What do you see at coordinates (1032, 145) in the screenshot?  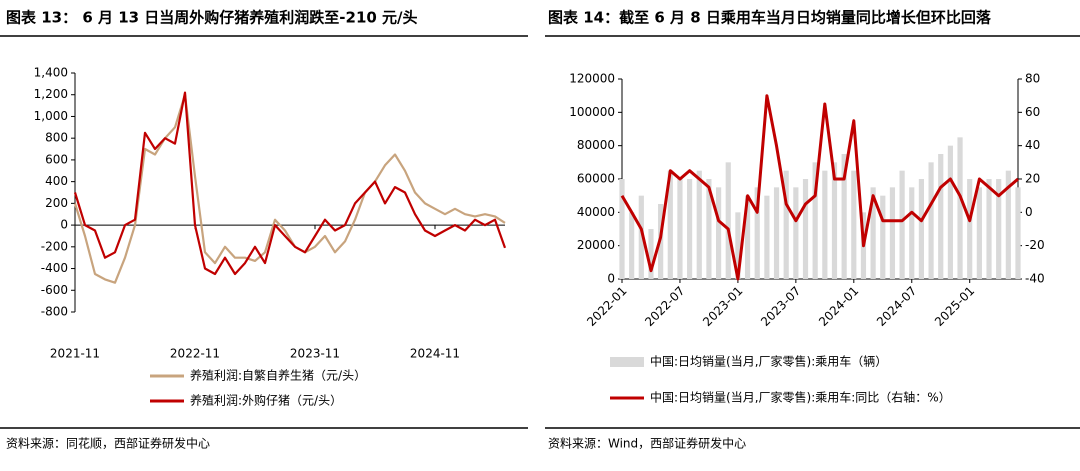 I see `y2-tick-label: 40` at bounding box center [1032, 145].